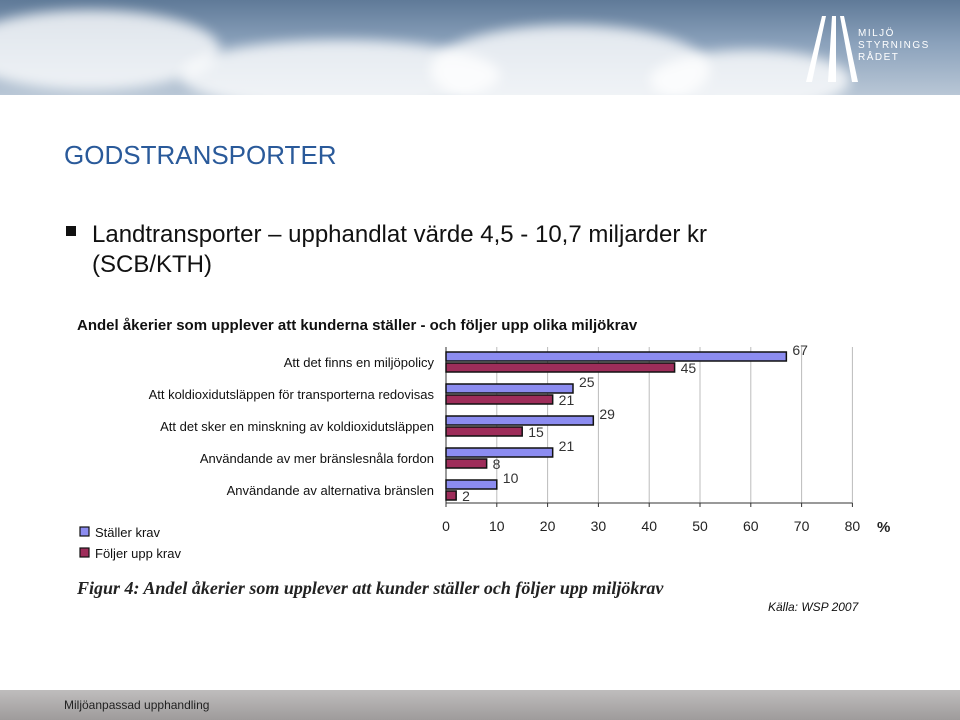  Describe the element at coordinates (137, 705) in the screenshot. I see `footer-text: Miljöanpassad upphandling` at that location.